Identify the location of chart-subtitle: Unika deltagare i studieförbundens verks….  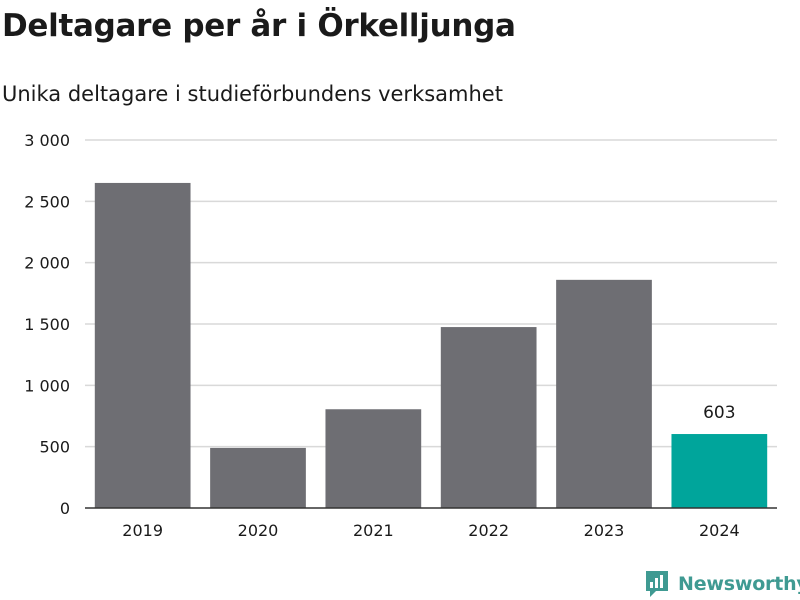
(252, 94).